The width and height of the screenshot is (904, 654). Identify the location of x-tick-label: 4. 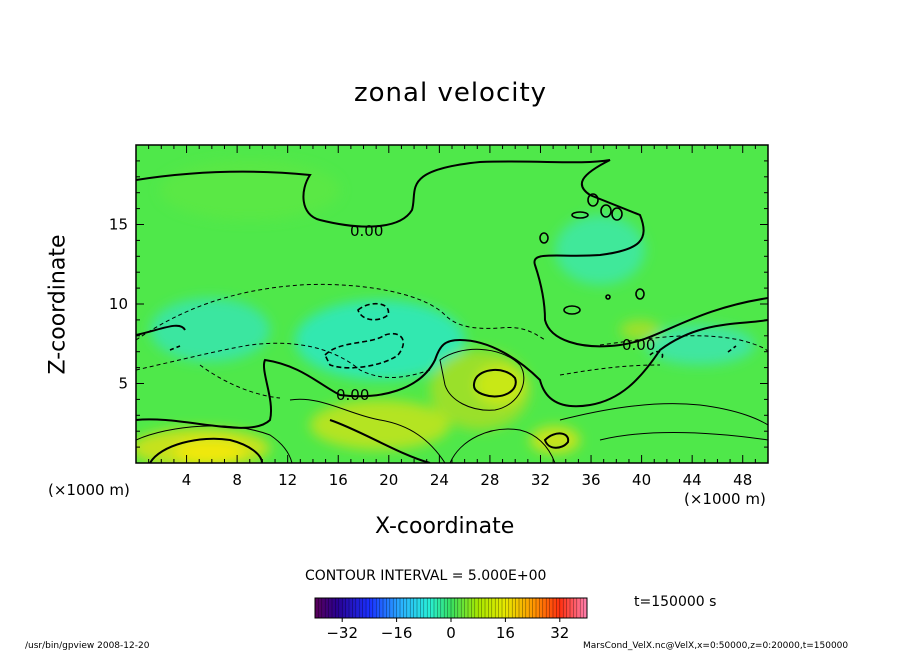
(187, 480).